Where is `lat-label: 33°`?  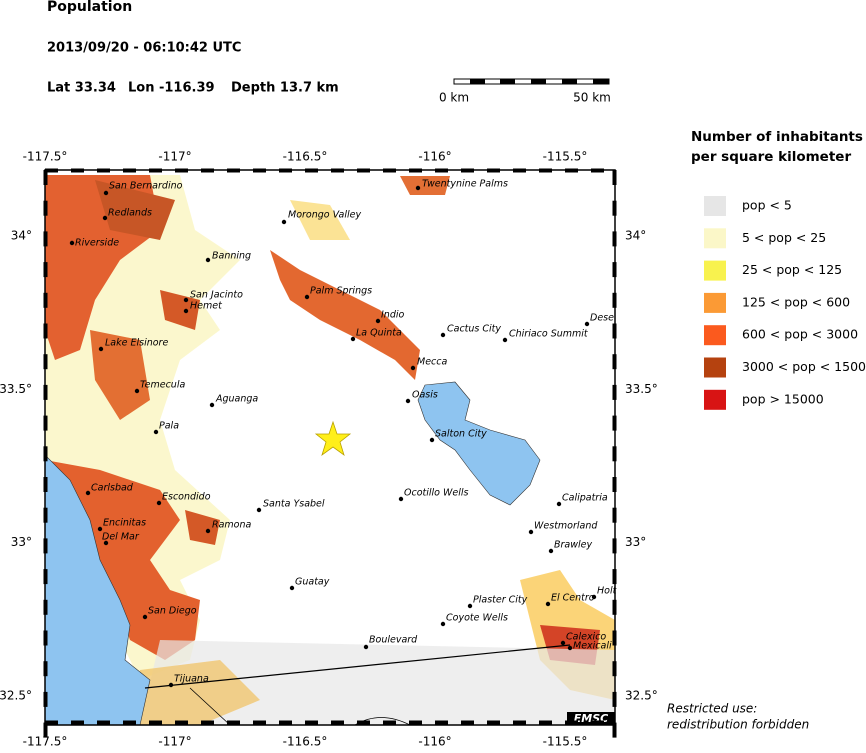 lat-label: 33° is located at coordinates (635, 542).